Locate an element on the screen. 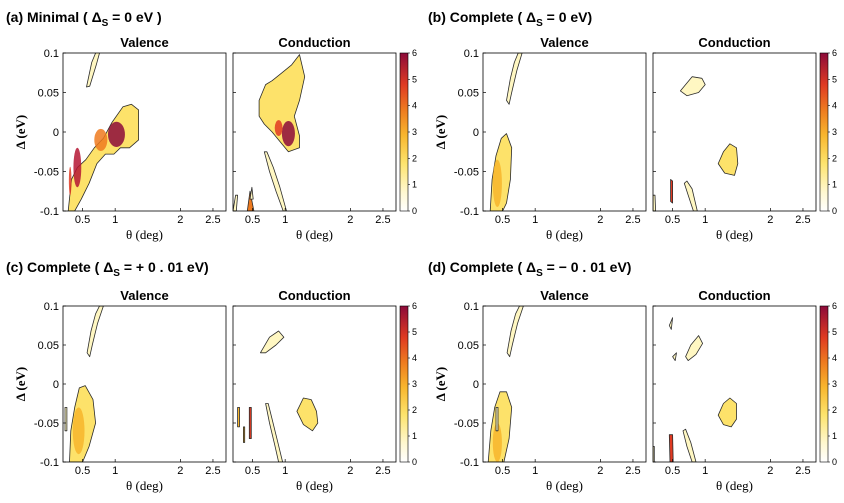 The width and height of the screenshot is (844, 503). panel-title: (d) Complete ( ΔS = − 0 . 01 eV) is located at coordinates (529, 269).